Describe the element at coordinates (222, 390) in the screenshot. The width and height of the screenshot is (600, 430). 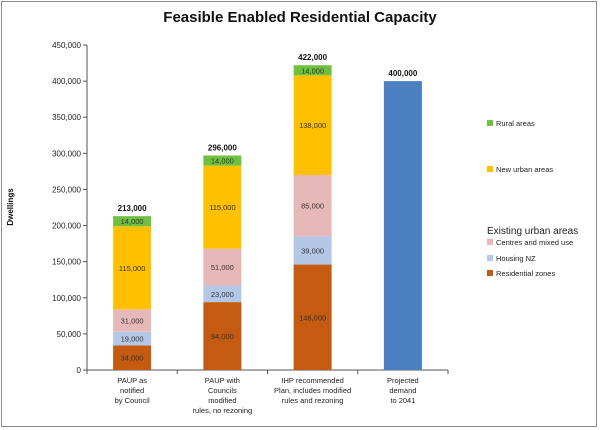
I see `x-tick-label-line: Councils` at that location.